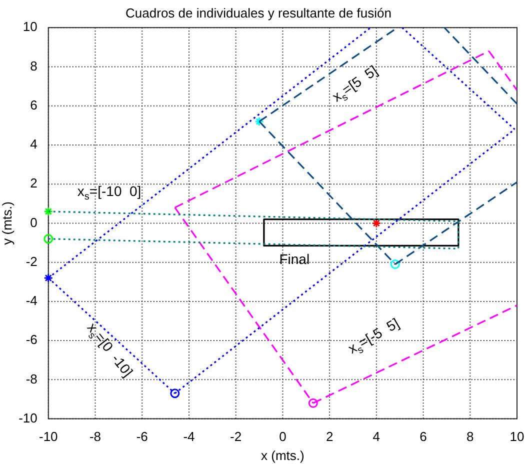 This screenshot has height=464, width=531. What do you see at coordinates (236, 436) in the screenshot?
I see `x-tick-label: -2` at bounding box center [236, 436].